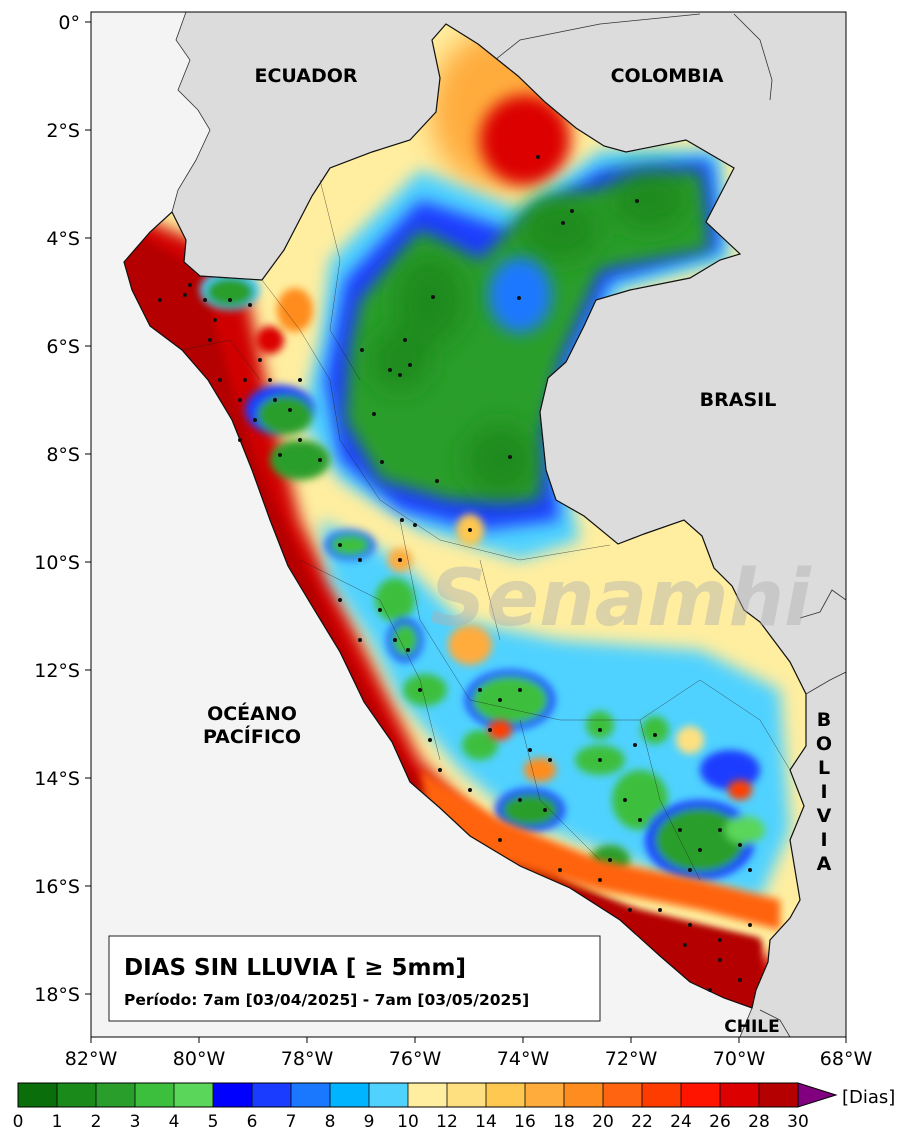 This screenshot has height=1140, width=900. I want to click on lat-tick: 18°S, so click(57, 995).